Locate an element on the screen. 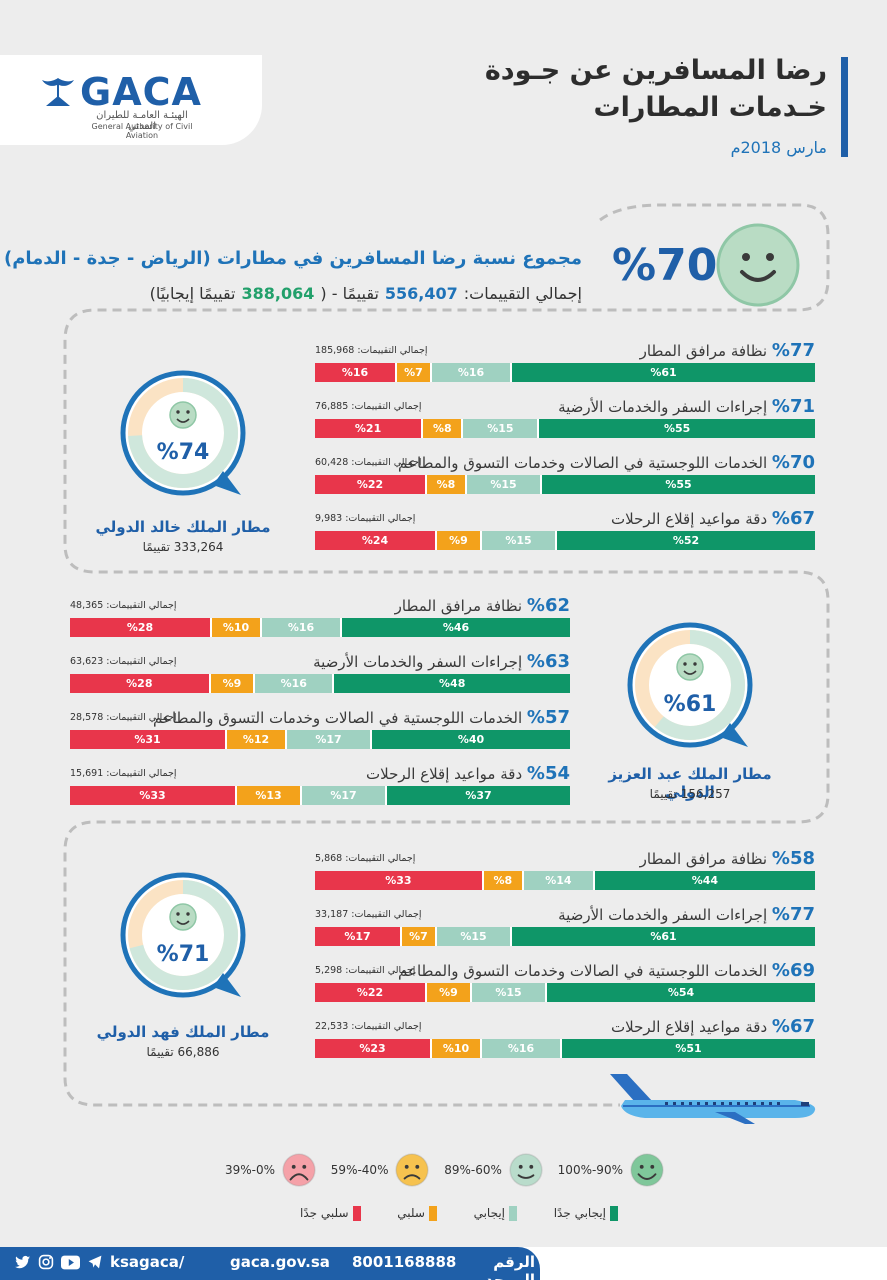 The image size is (887, 1280). stacked-bar: %55 %15 %8 %21 is located at coordinates (565, 428).